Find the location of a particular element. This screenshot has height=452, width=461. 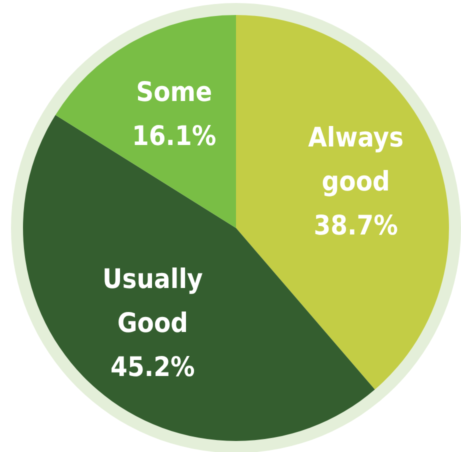

data-label: 16.1% is located at coordinates (174, 136).